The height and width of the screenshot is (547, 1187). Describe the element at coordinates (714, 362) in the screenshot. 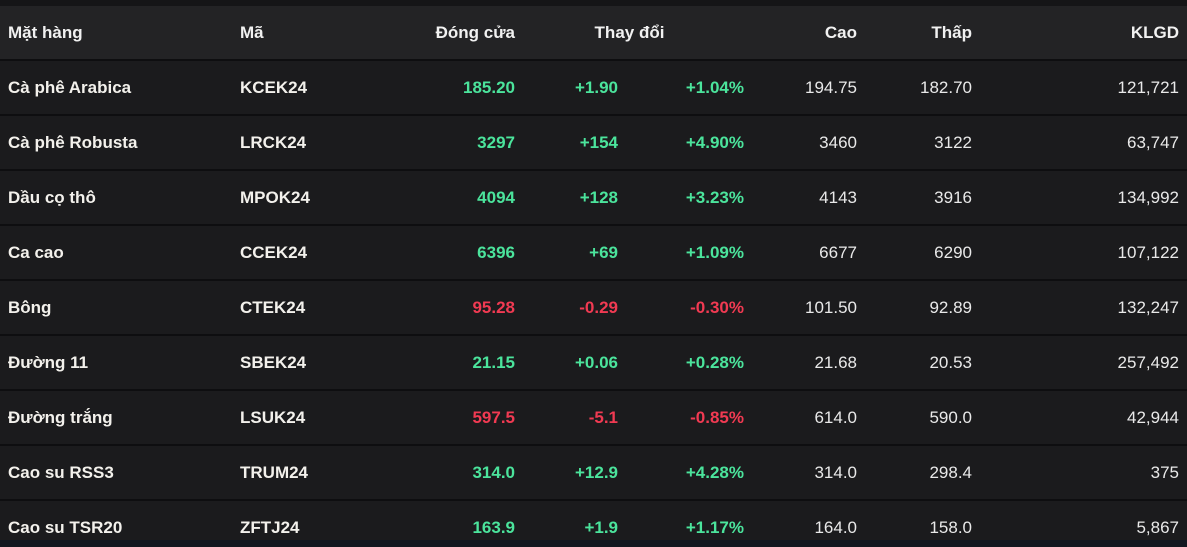

I see `change-percent: +0.28%` at that location.